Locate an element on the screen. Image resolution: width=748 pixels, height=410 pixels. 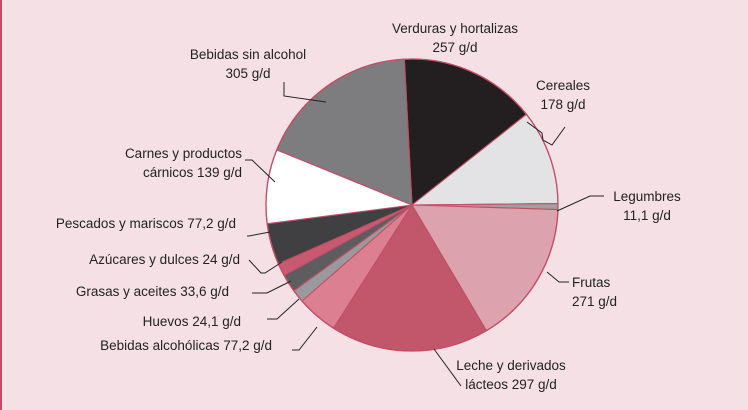
slice-label-leche-y-derivados-lacteos: Leche y derivados lácteos 297 g/d is located at coordinates (511, 375).